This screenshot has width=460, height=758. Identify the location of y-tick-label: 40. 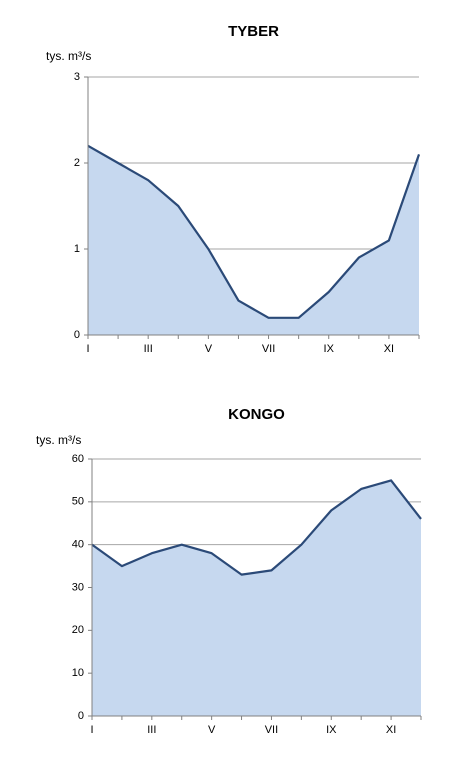
(78, 545).